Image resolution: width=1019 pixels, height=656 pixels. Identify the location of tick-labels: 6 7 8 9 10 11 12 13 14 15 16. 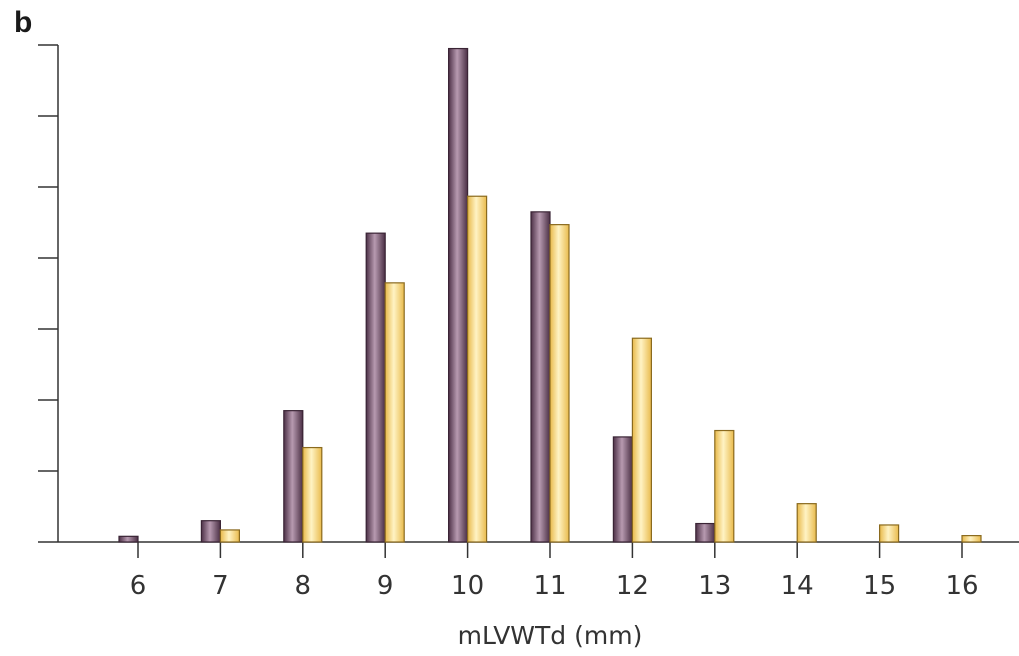
(554, 586).